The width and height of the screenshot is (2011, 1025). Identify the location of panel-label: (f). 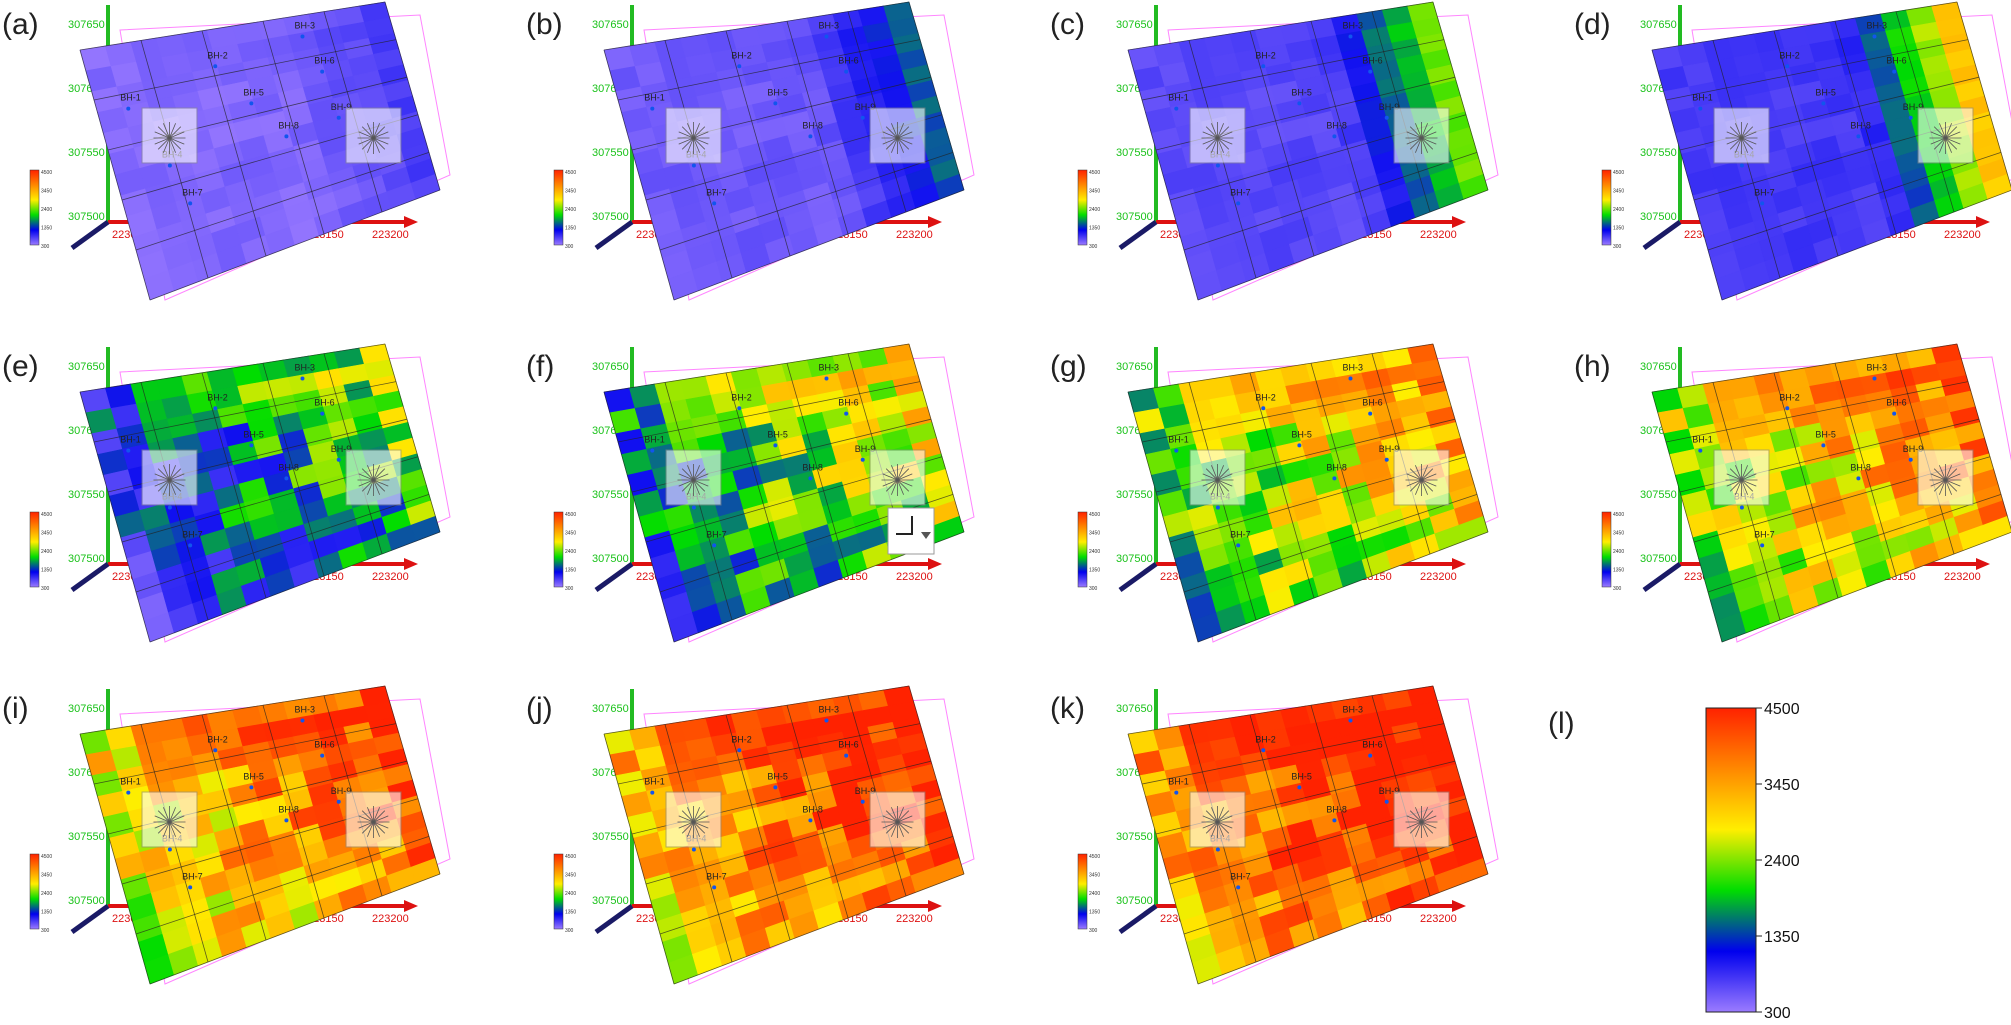
(540, 366).